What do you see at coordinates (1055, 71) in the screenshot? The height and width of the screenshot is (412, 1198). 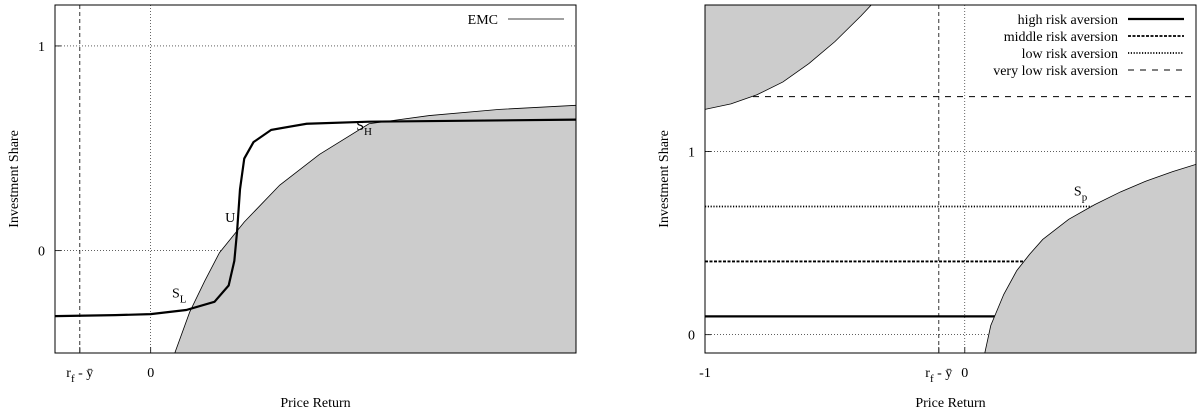 I see `legend-label: very low risk aversion` at bounding box center [1055, 71].